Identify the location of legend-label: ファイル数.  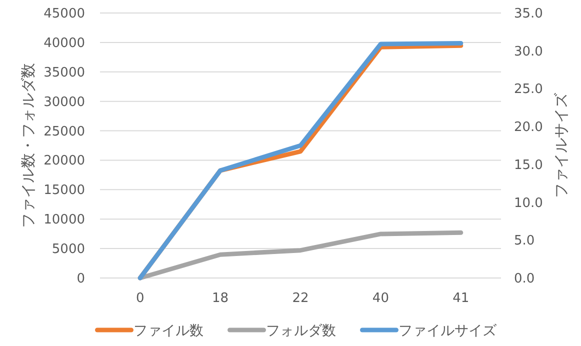
(168, 331).